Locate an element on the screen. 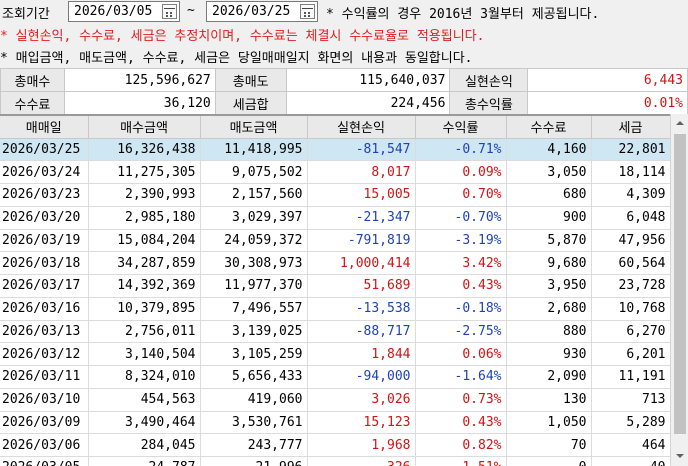 This screenshot has width=688, height=466. cell-realized-pnl: -88,717 is located at coordinates (361, 332).